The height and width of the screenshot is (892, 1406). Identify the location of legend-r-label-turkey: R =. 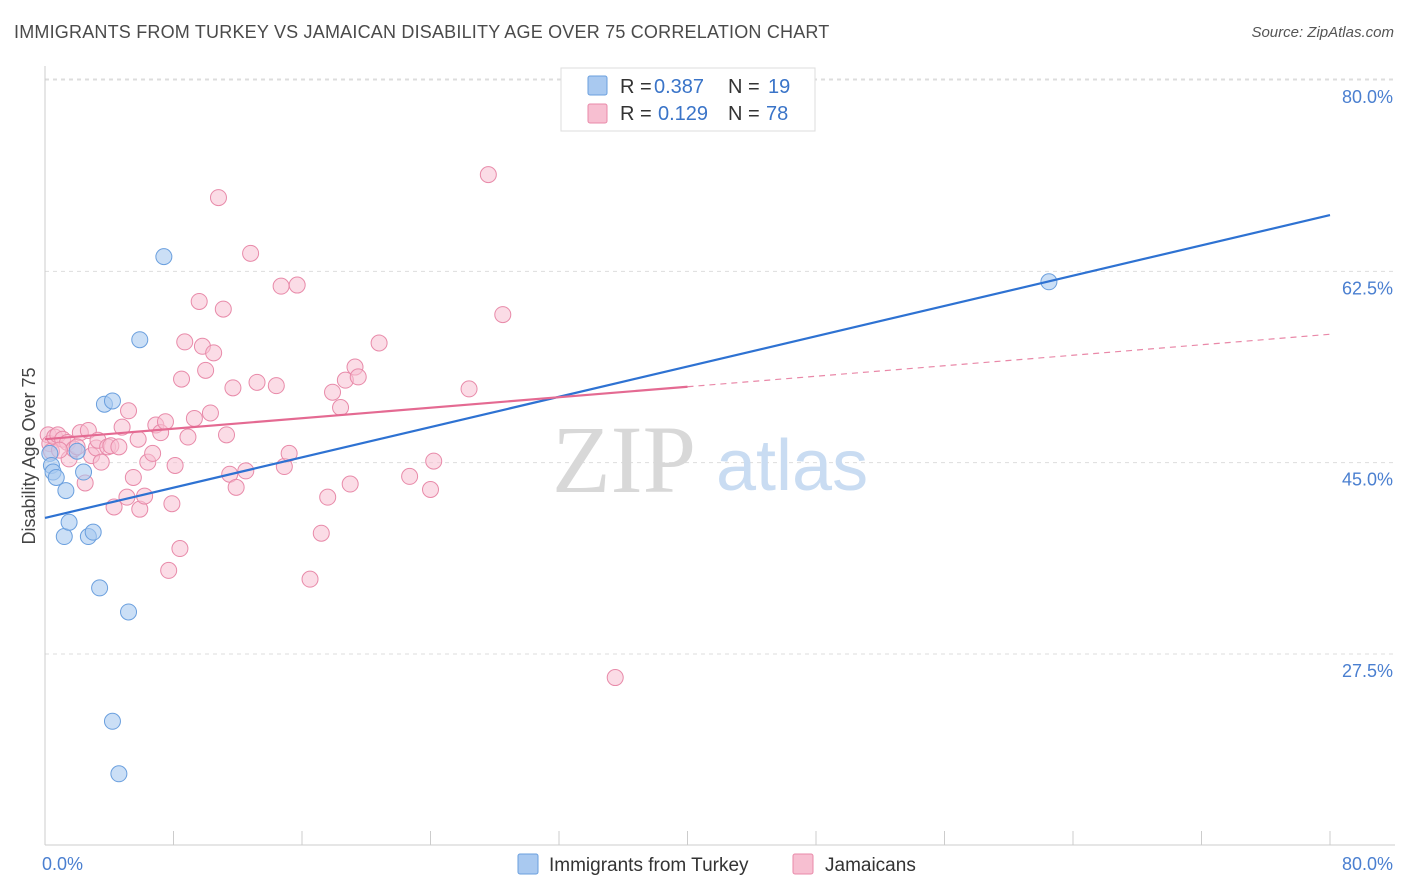
(636, 87).